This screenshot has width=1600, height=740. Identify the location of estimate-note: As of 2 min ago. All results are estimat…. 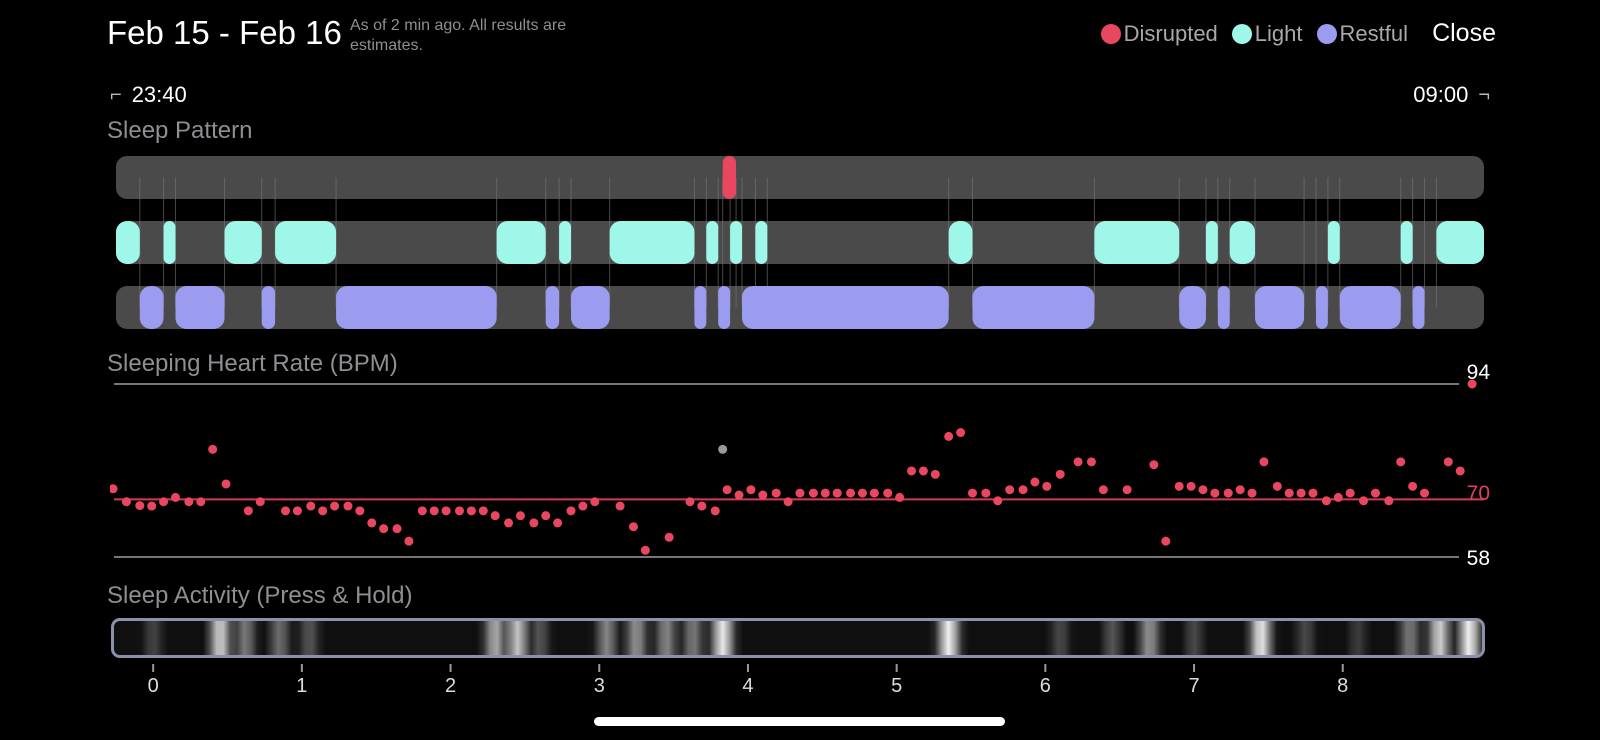
(458, 35).